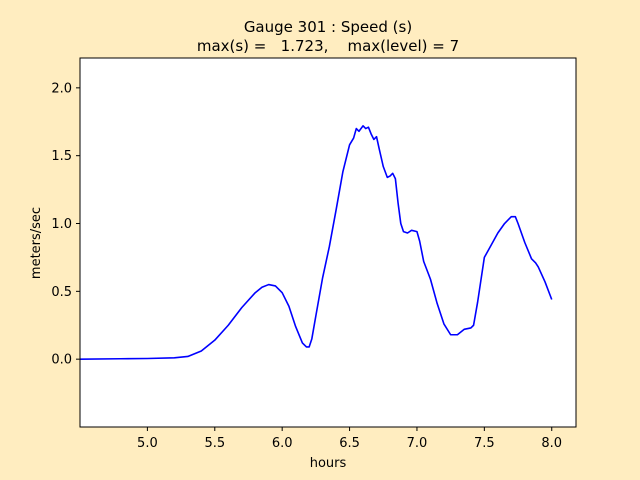 The width and height of the screenshot is (640, 480). I want to click on y-tick-label: 1.5, so click(61, 156).